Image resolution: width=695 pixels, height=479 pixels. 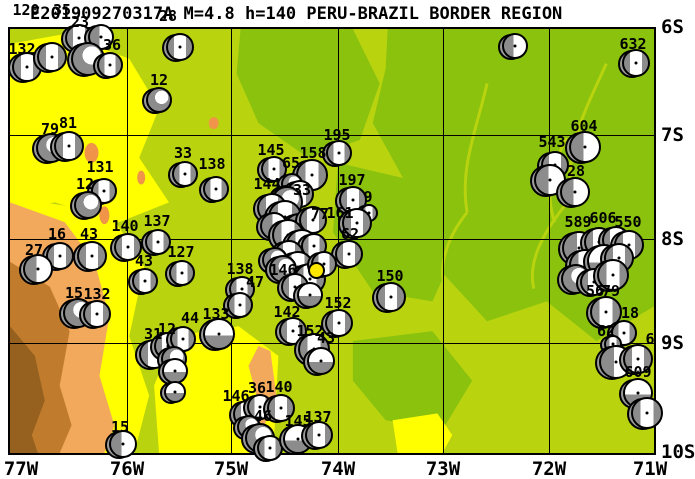 I want to click on lat-axis-label-8S: 8S, so click(x=672, y=239).